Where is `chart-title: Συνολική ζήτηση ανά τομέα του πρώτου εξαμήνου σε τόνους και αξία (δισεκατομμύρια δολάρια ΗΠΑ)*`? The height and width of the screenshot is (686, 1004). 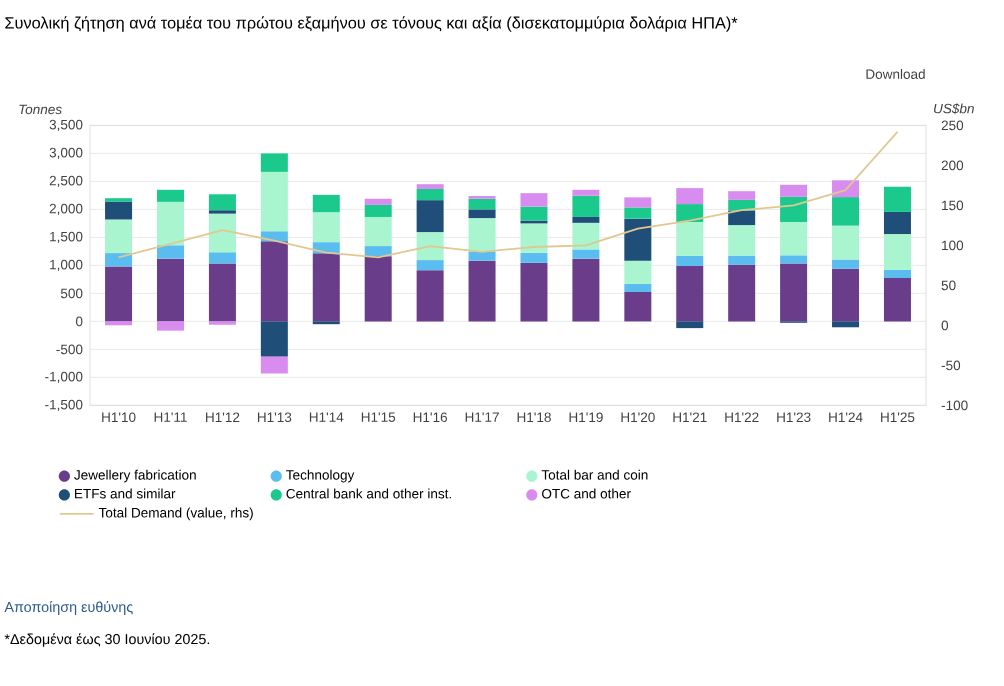 chart-title: Συνολική ζήτηση ανά τομέα του πρώτου εξαμήνου σε τόνους και αξία (δισεκατομμύρια δολάρια ΗΠΑ)* is located at coordinates (371, 24).